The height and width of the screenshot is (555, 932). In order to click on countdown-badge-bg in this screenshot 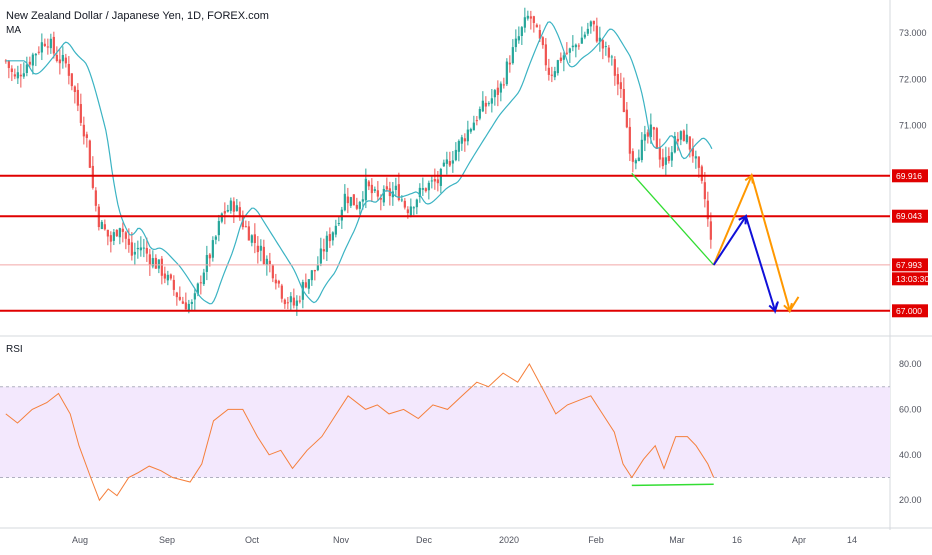, I will do `click(910, 279)`.